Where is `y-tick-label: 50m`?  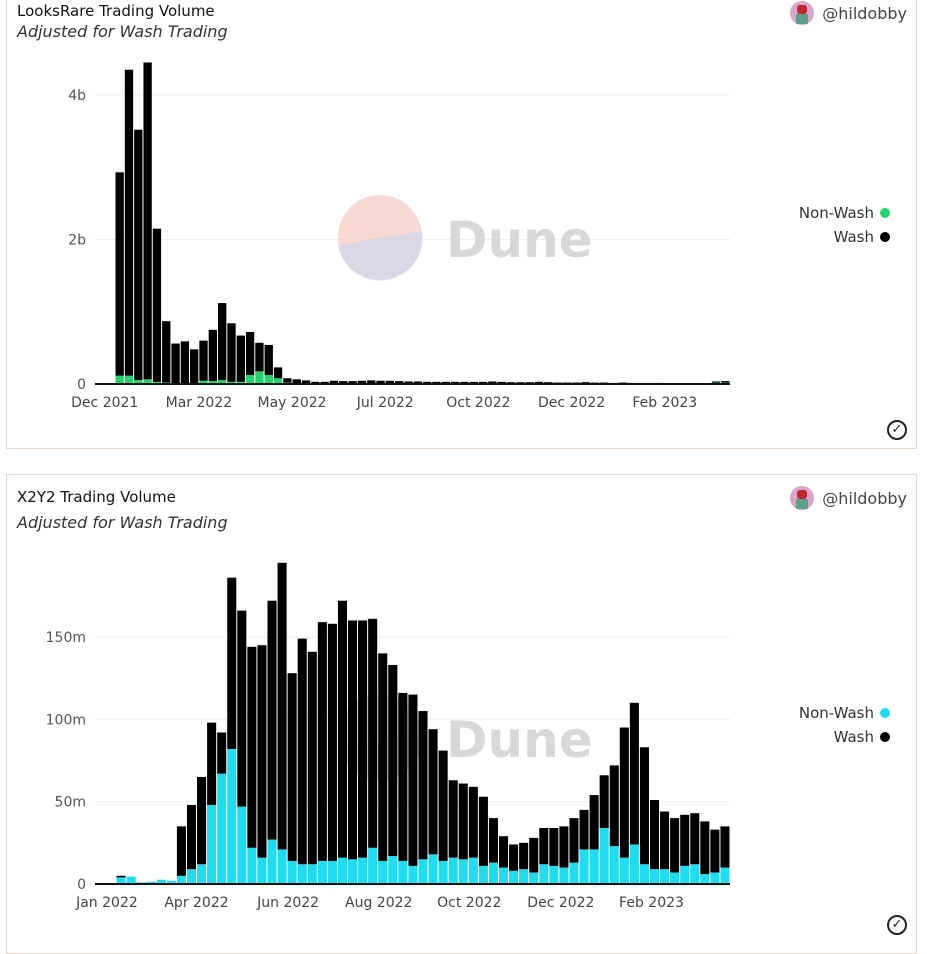 y-tick-label: 50m is located at coordinates (70, 803).